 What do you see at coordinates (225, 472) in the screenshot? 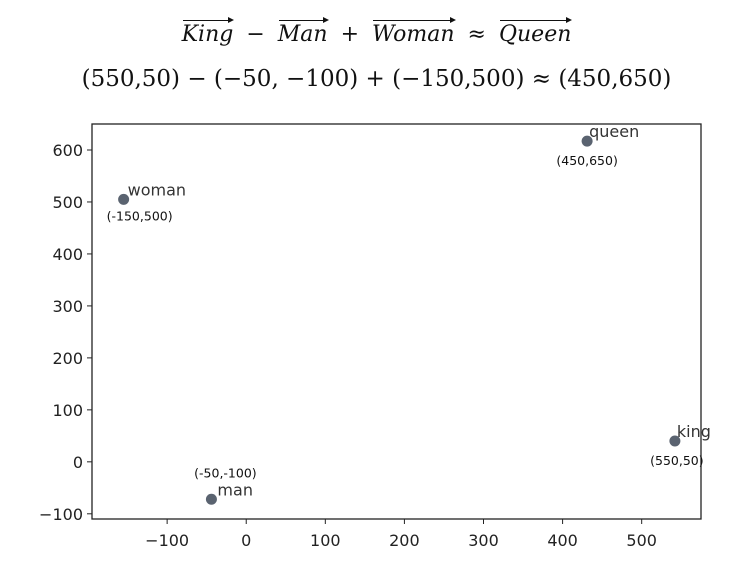
I see `point-annotation-man: (-50,-100)` at bounding box center [225, 472].